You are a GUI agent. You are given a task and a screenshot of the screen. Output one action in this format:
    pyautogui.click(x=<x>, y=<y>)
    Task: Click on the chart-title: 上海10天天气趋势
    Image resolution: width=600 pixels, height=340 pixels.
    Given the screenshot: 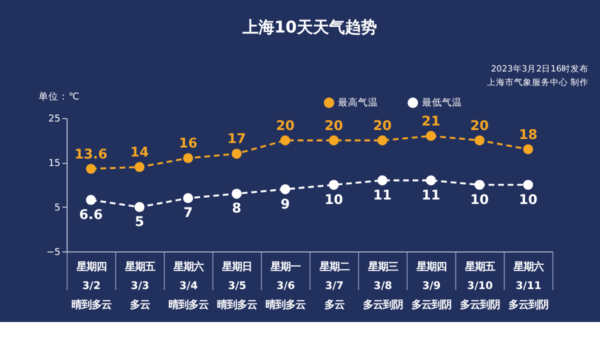 What is the action you would take?
    pyautogui.click(x=309, y=26)
    